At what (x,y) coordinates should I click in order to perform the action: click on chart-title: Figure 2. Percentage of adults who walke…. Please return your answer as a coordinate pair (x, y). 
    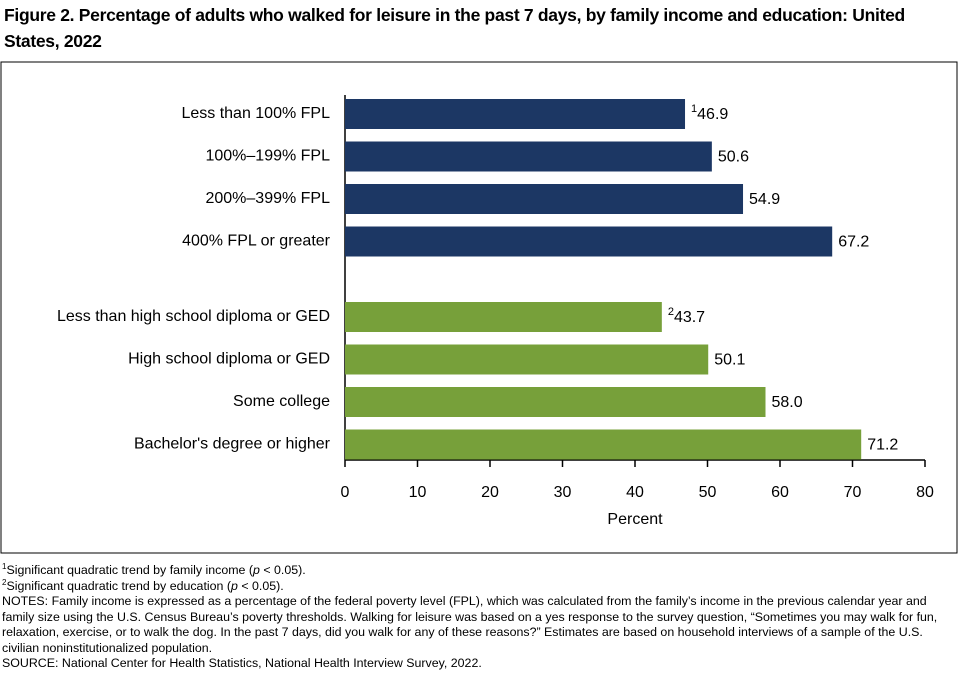
    Looking at the image, I should click on (454, 28).